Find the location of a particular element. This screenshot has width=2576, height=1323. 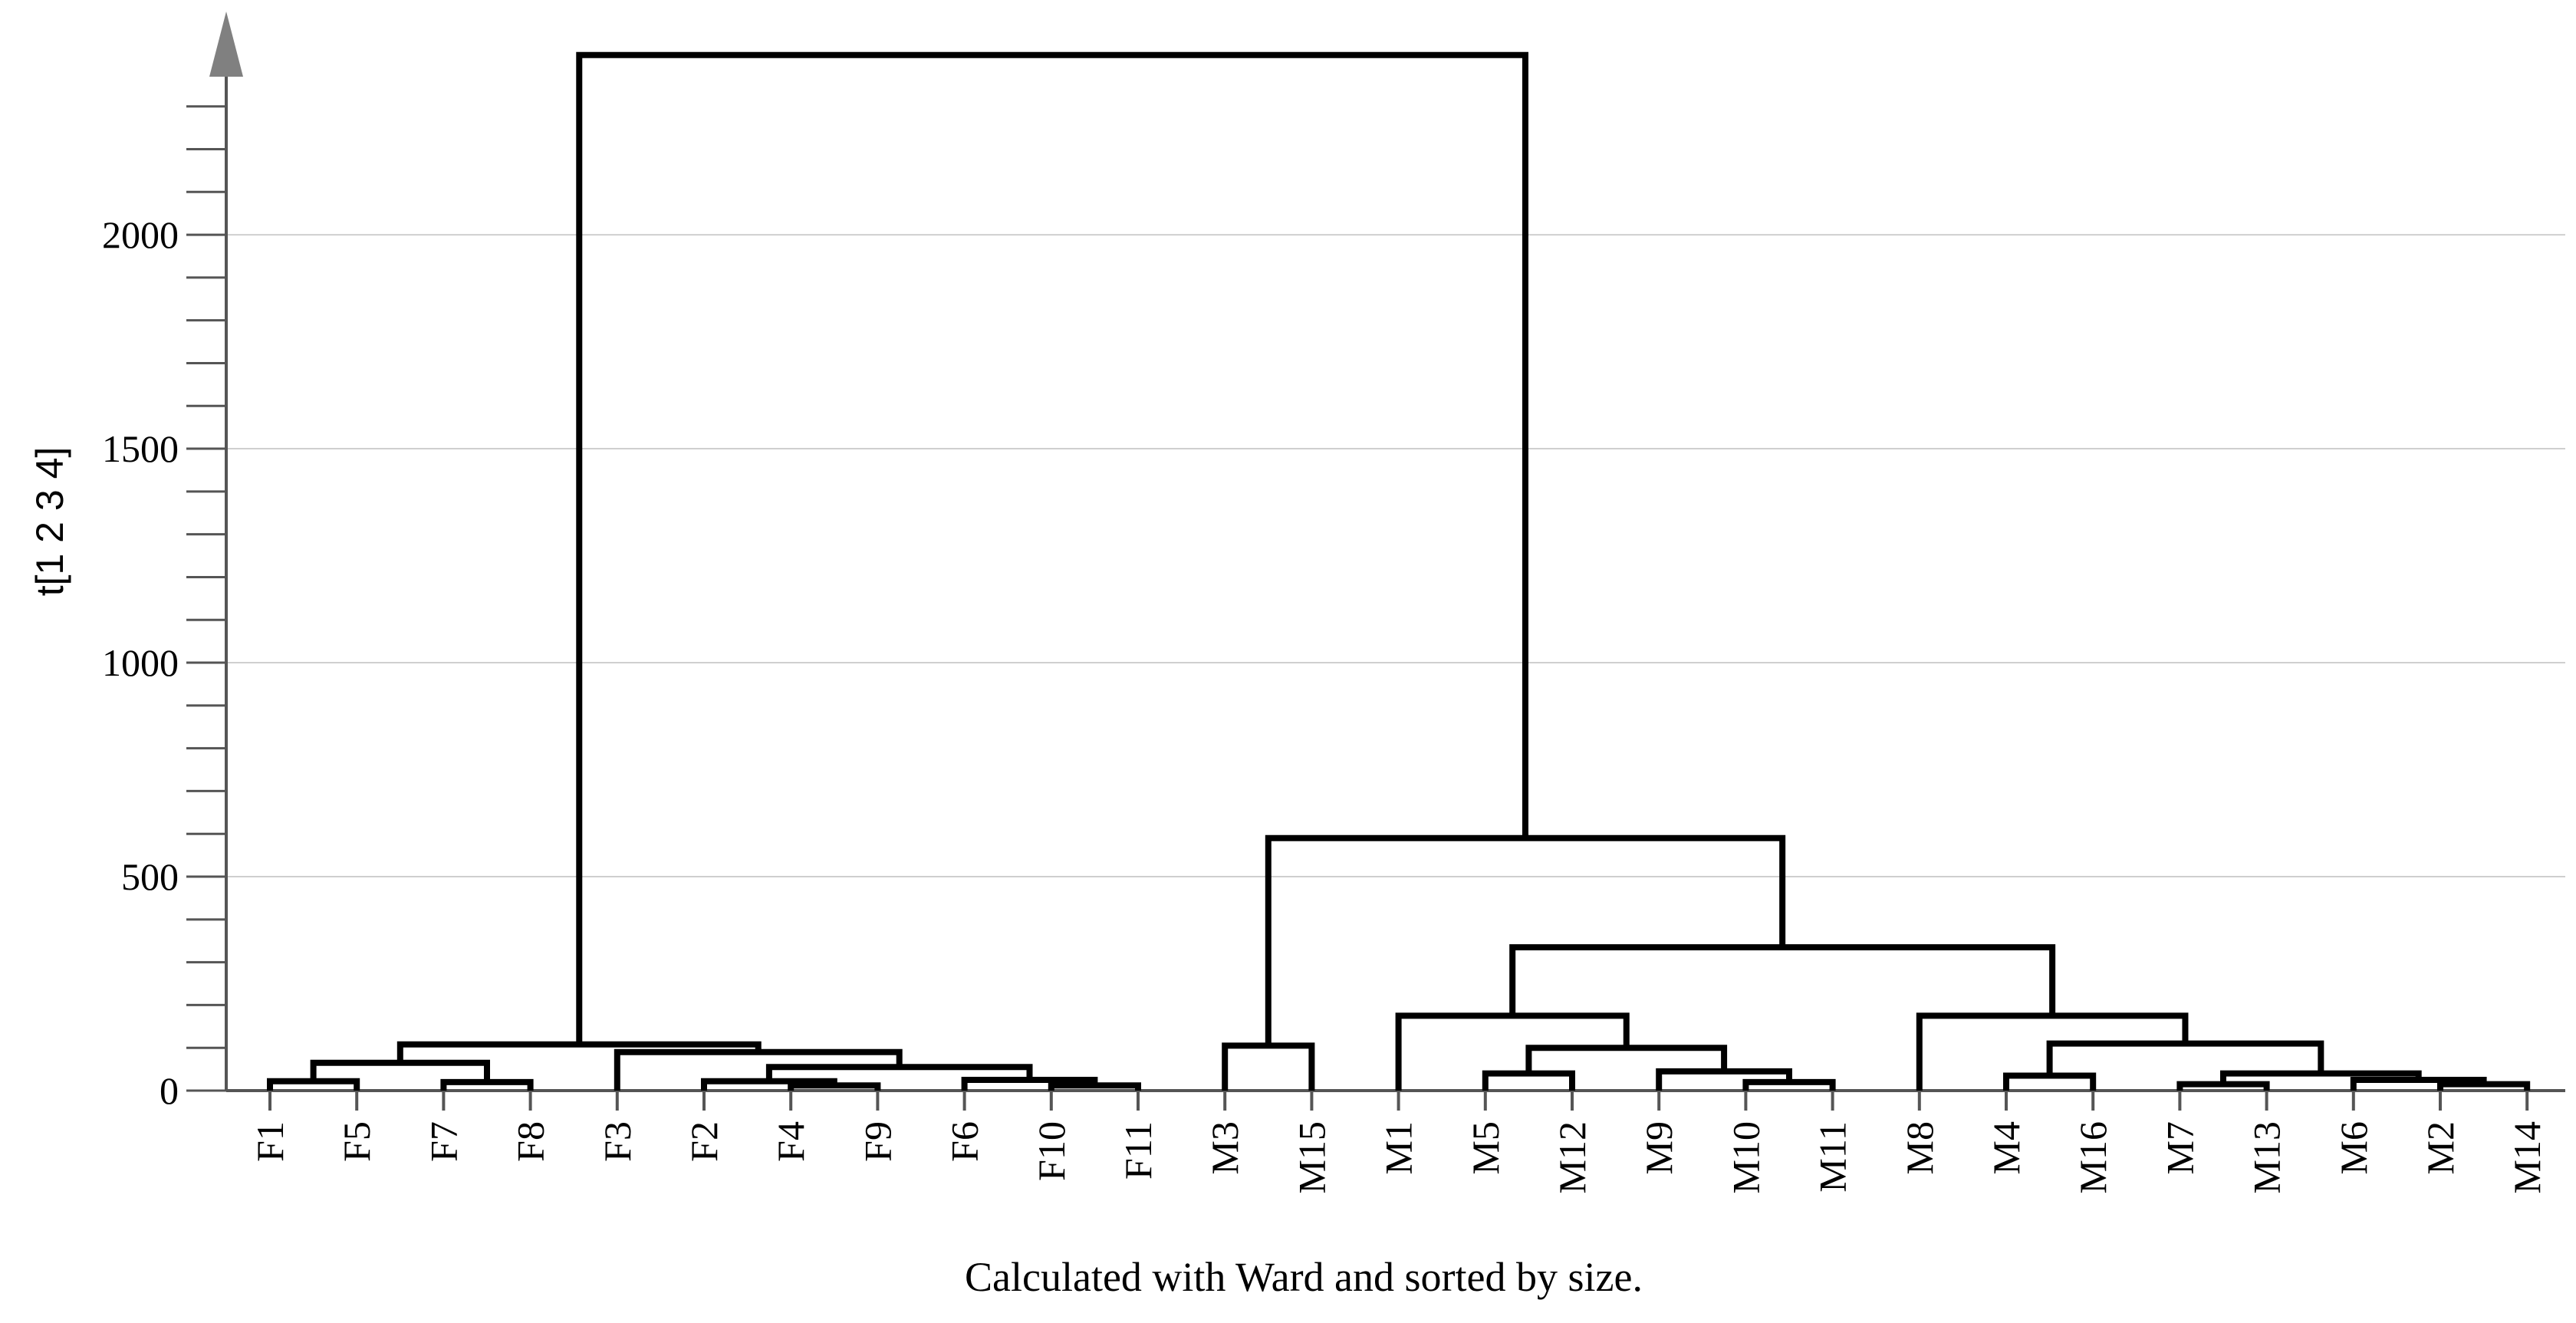

leaf-label: M16 is located at coordinates (2092, 1157).